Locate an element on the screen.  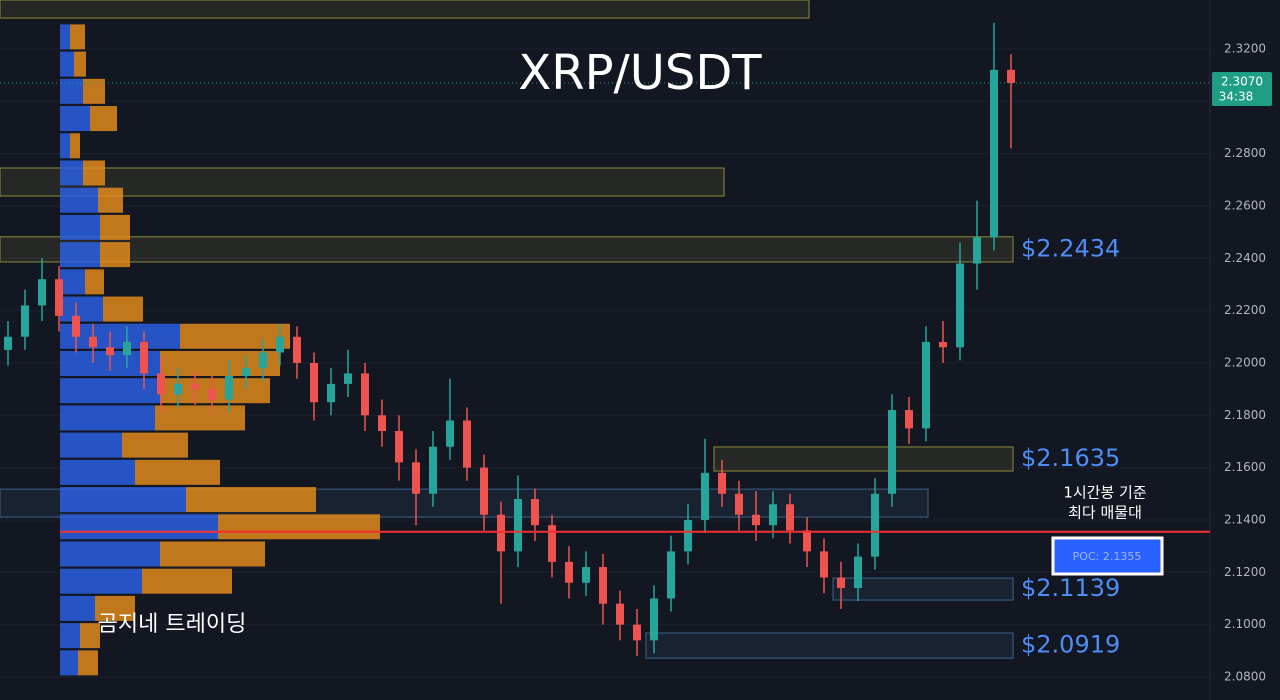
price-tag is located at coordinates (1242, 88).